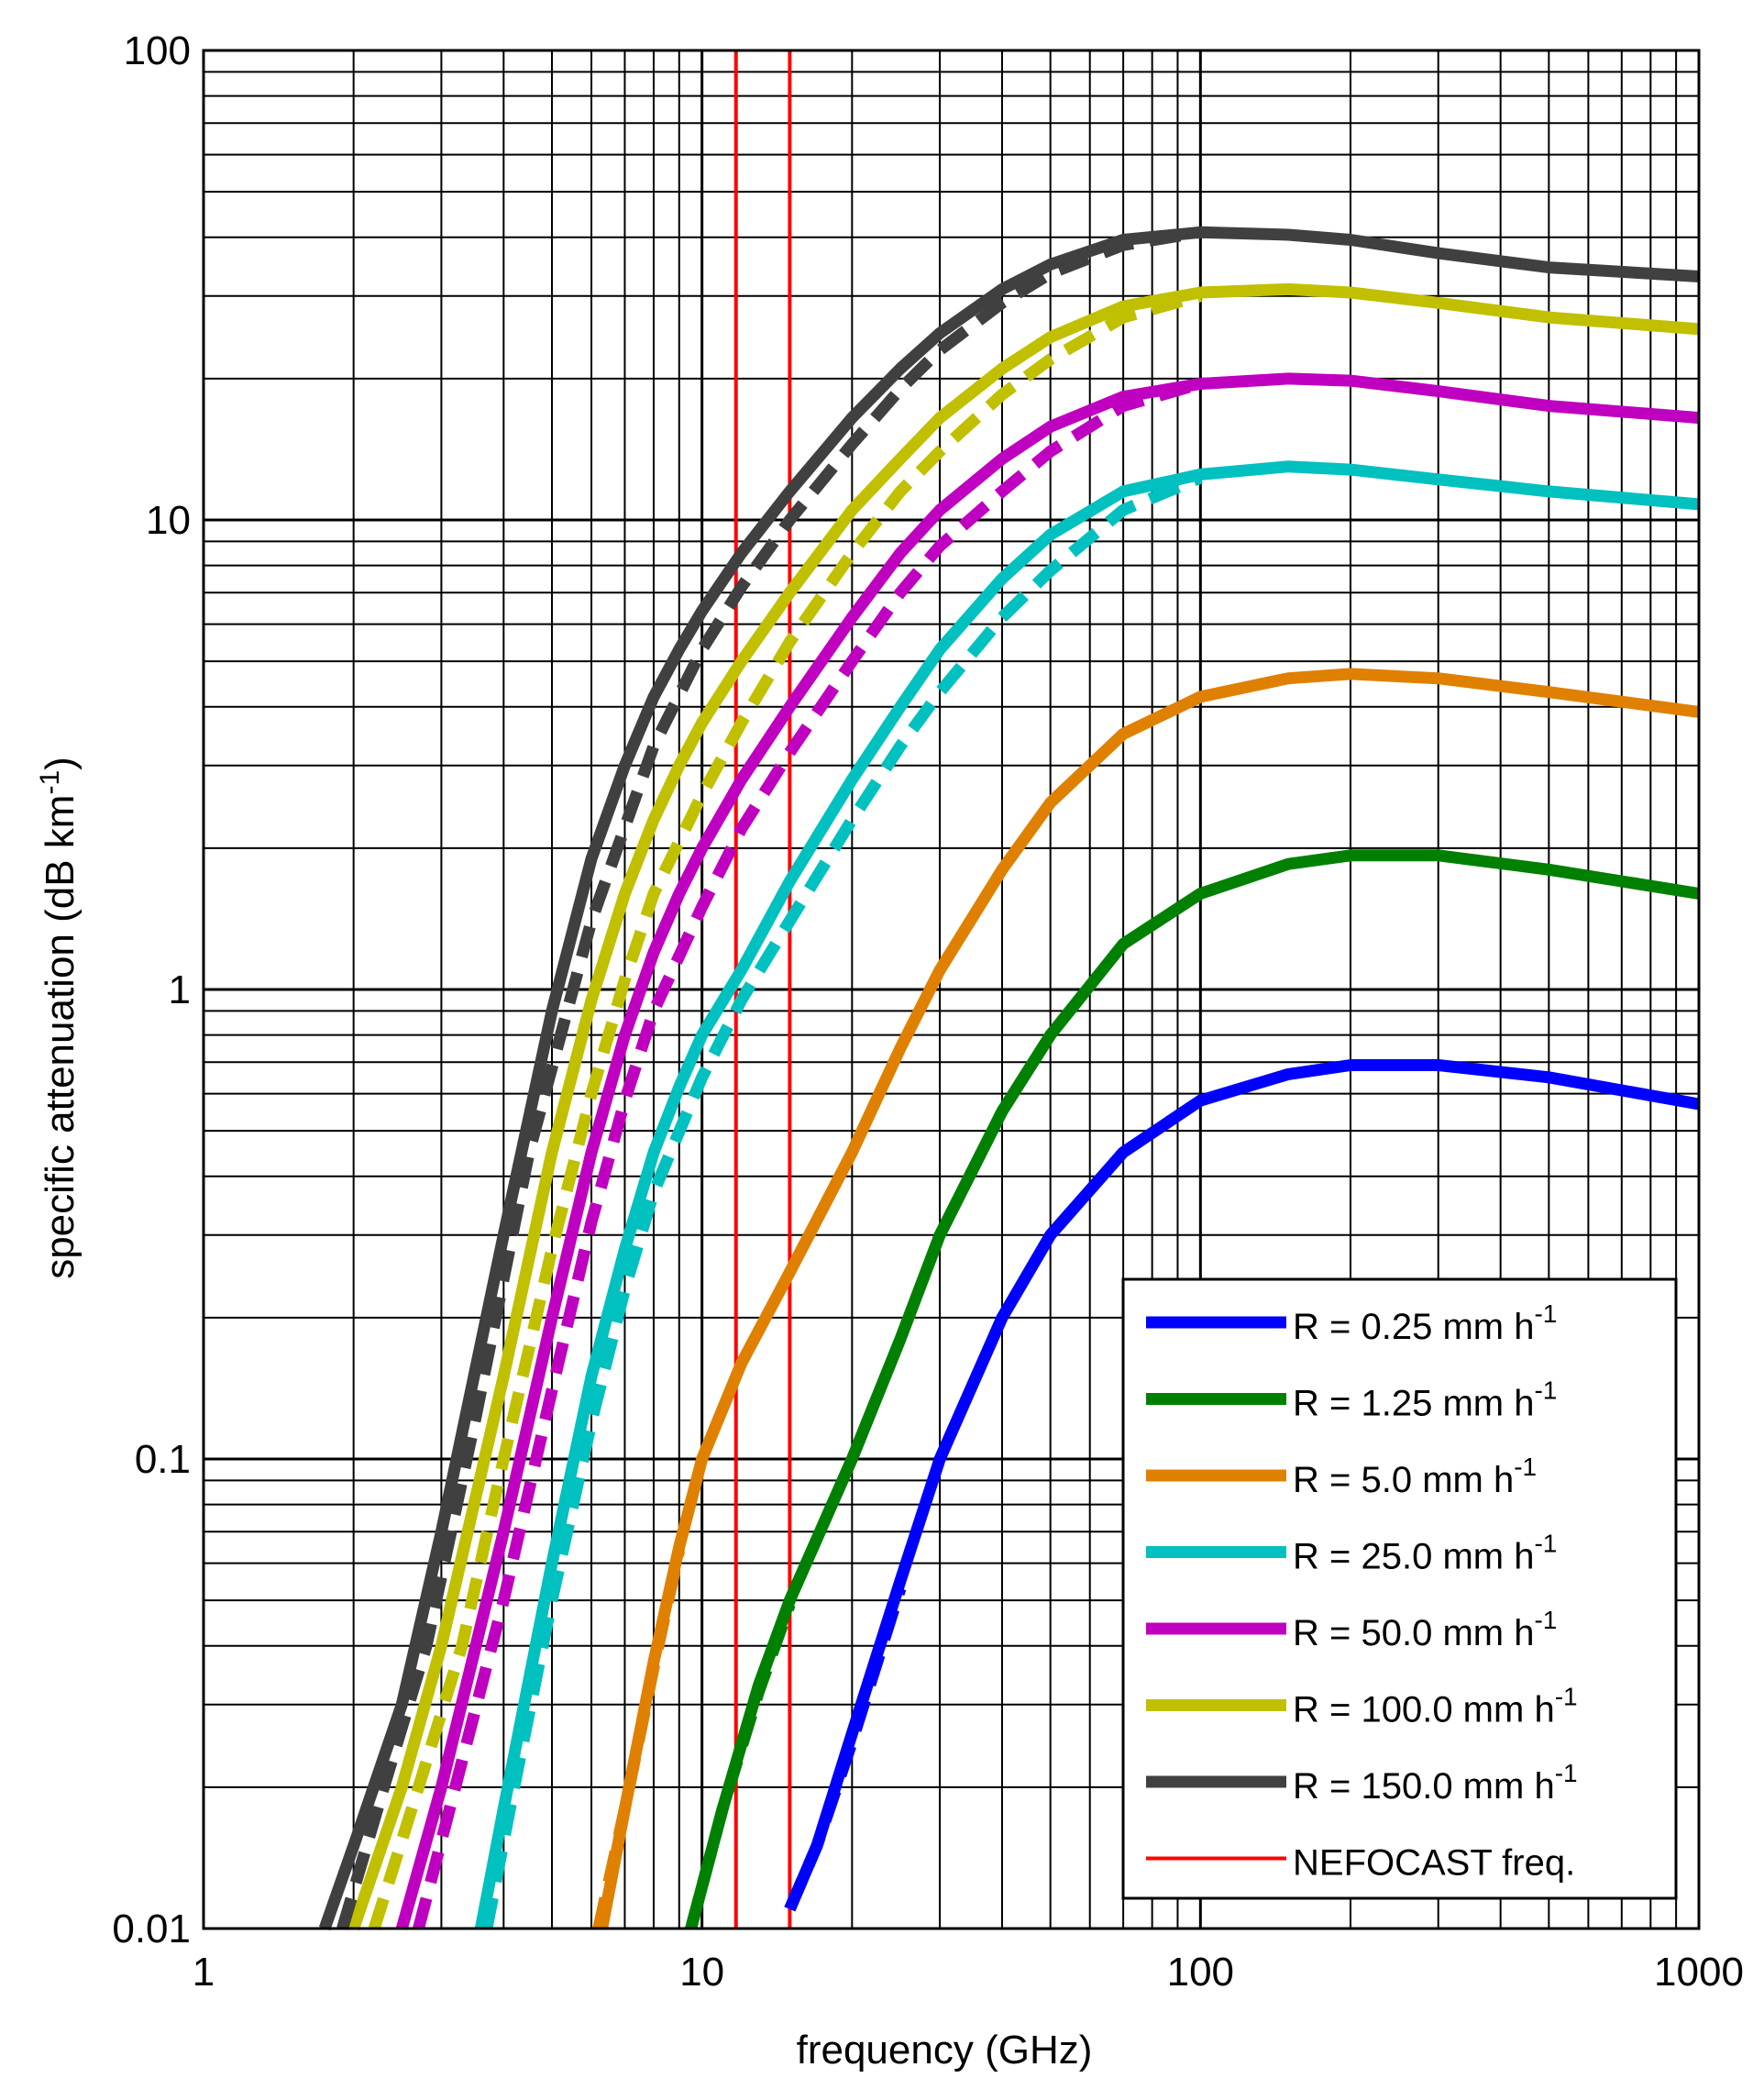  I want to click on y-axis-label: specific attenuation (dB km-1), so click(59, 1018).